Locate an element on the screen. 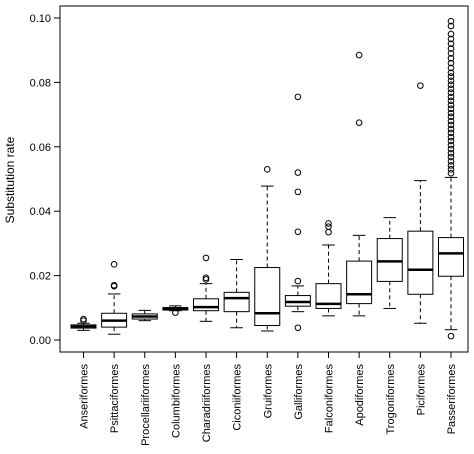  y-tick-label: 0.06 is located at coordinates (40, 148).